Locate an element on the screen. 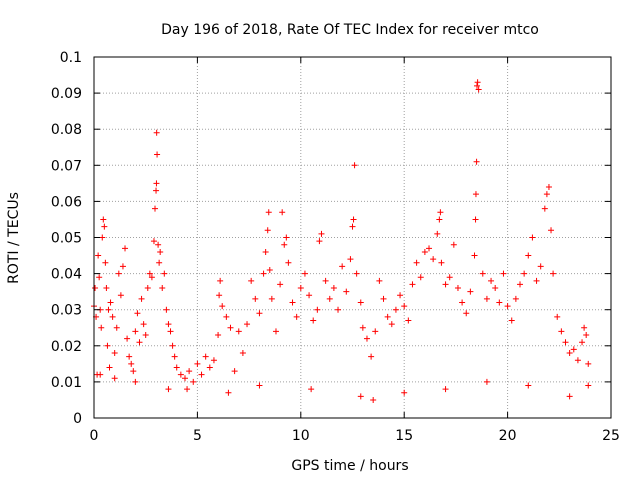 The image size is (640, 480). x-axis-label: GPS time / hours is located at coordinates (349, 466).